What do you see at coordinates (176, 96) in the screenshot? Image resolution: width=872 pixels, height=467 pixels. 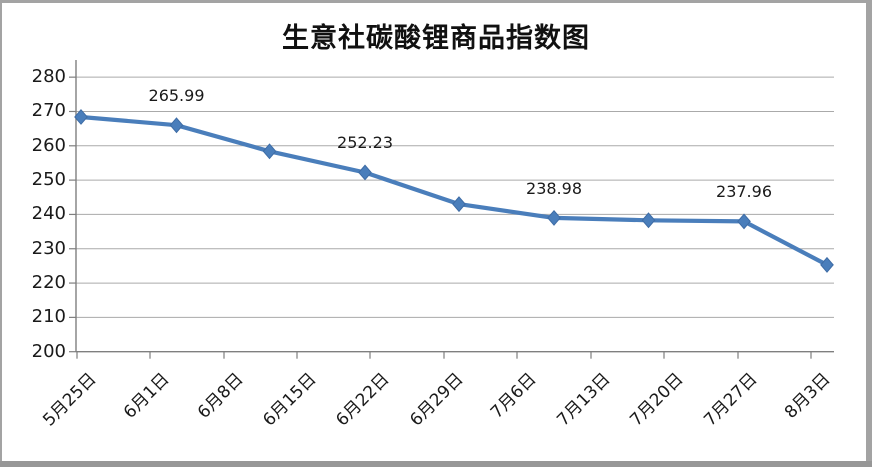 I see `point-data-label: 265.99` at bounding box center [176, 96].